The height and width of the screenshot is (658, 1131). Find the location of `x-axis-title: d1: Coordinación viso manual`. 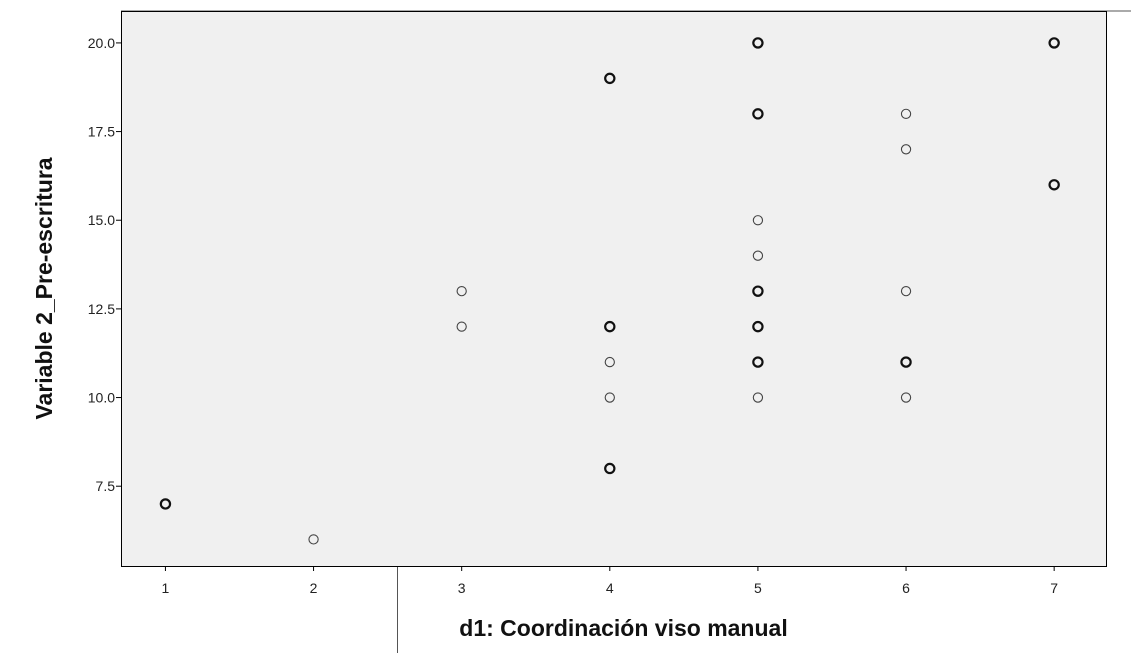

x-axis-title: d1: Coordinación viso manual is located at coordinates (623, 628).